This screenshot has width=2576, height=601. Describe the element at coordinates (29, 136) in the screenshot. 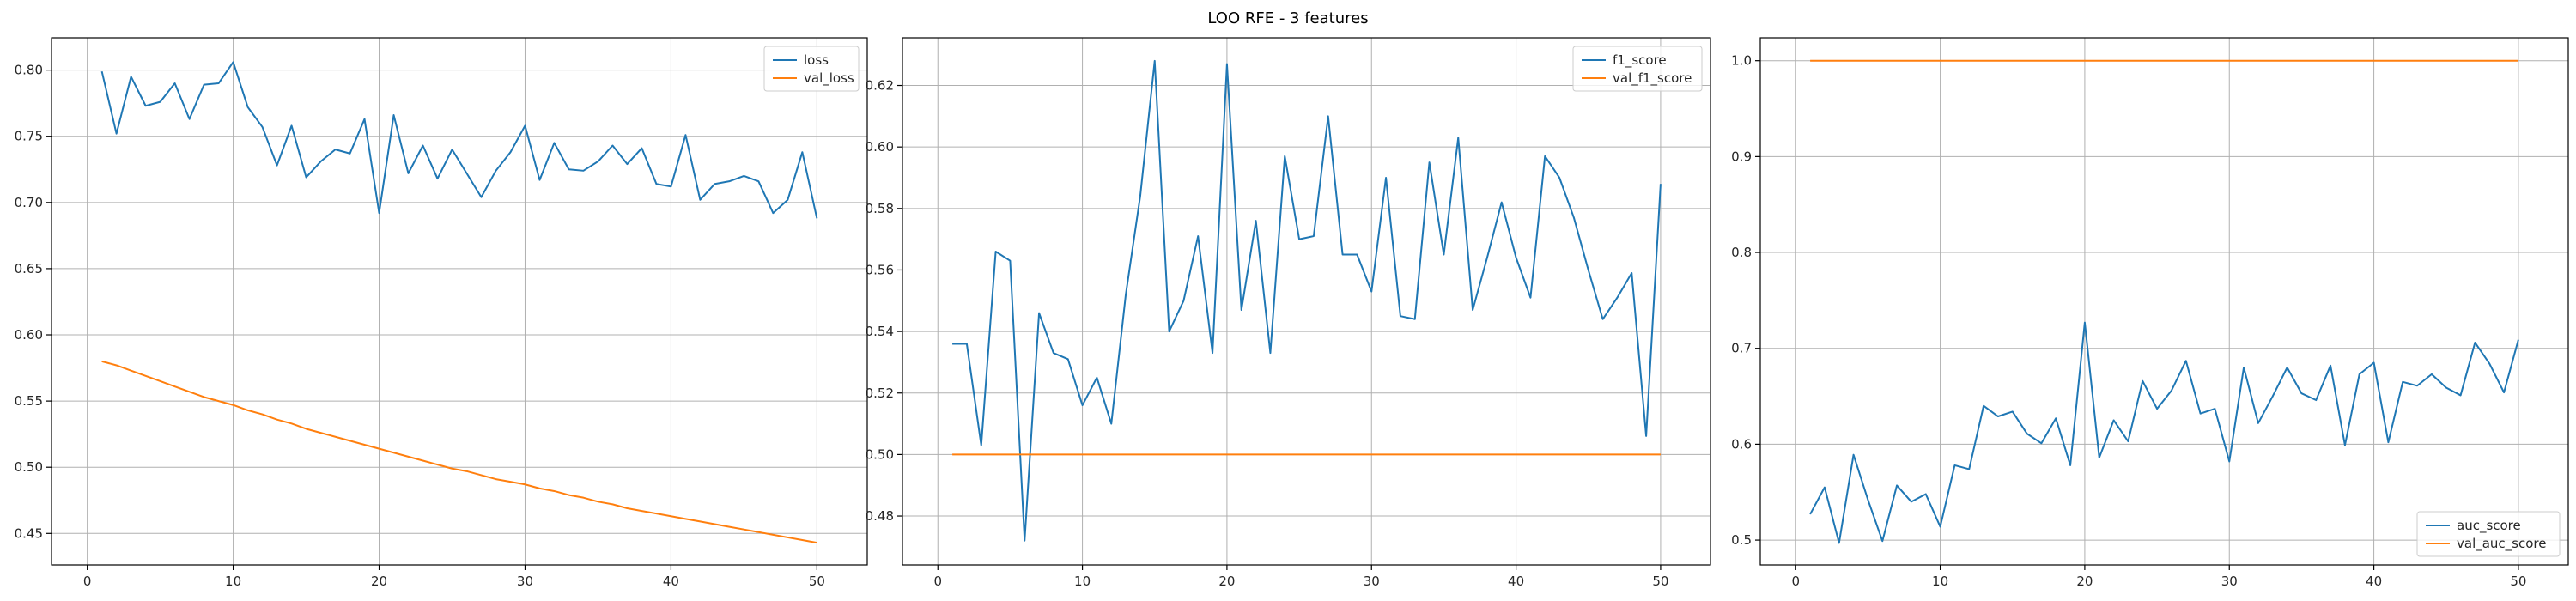

I see `y-tick-label: 0.75` at that location.